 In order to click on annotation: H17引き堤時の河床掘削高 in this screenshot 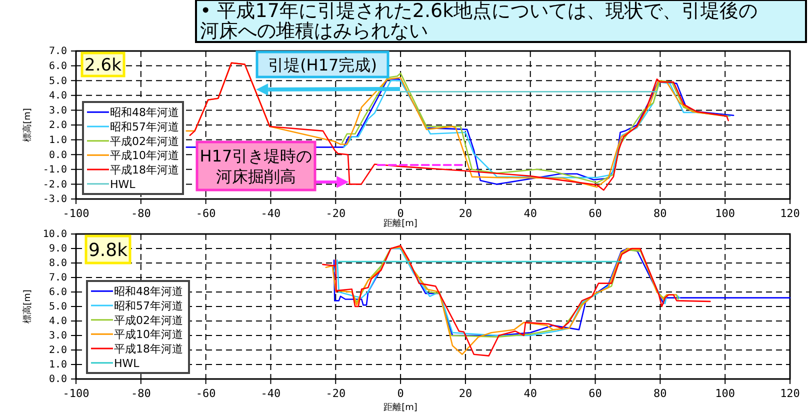, I will do `click(256, 166)`.